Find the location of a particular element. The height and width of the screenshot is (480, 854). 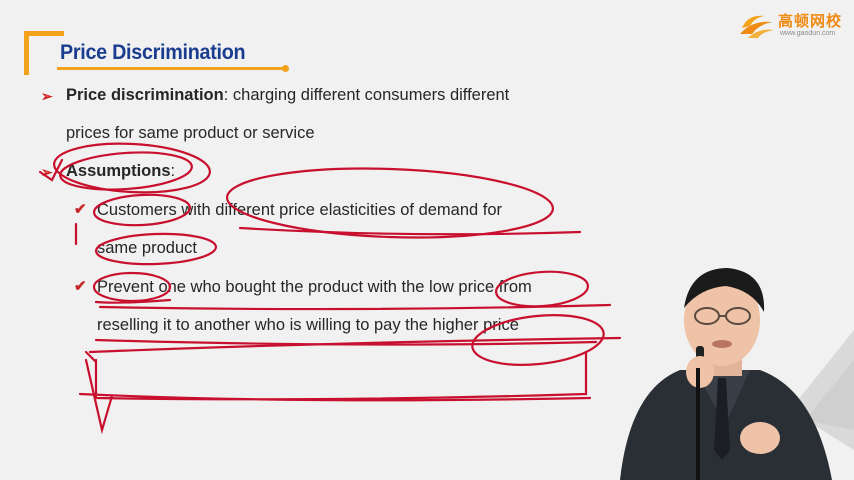

annotation-box-scribble is located at coordinates (350, 369).